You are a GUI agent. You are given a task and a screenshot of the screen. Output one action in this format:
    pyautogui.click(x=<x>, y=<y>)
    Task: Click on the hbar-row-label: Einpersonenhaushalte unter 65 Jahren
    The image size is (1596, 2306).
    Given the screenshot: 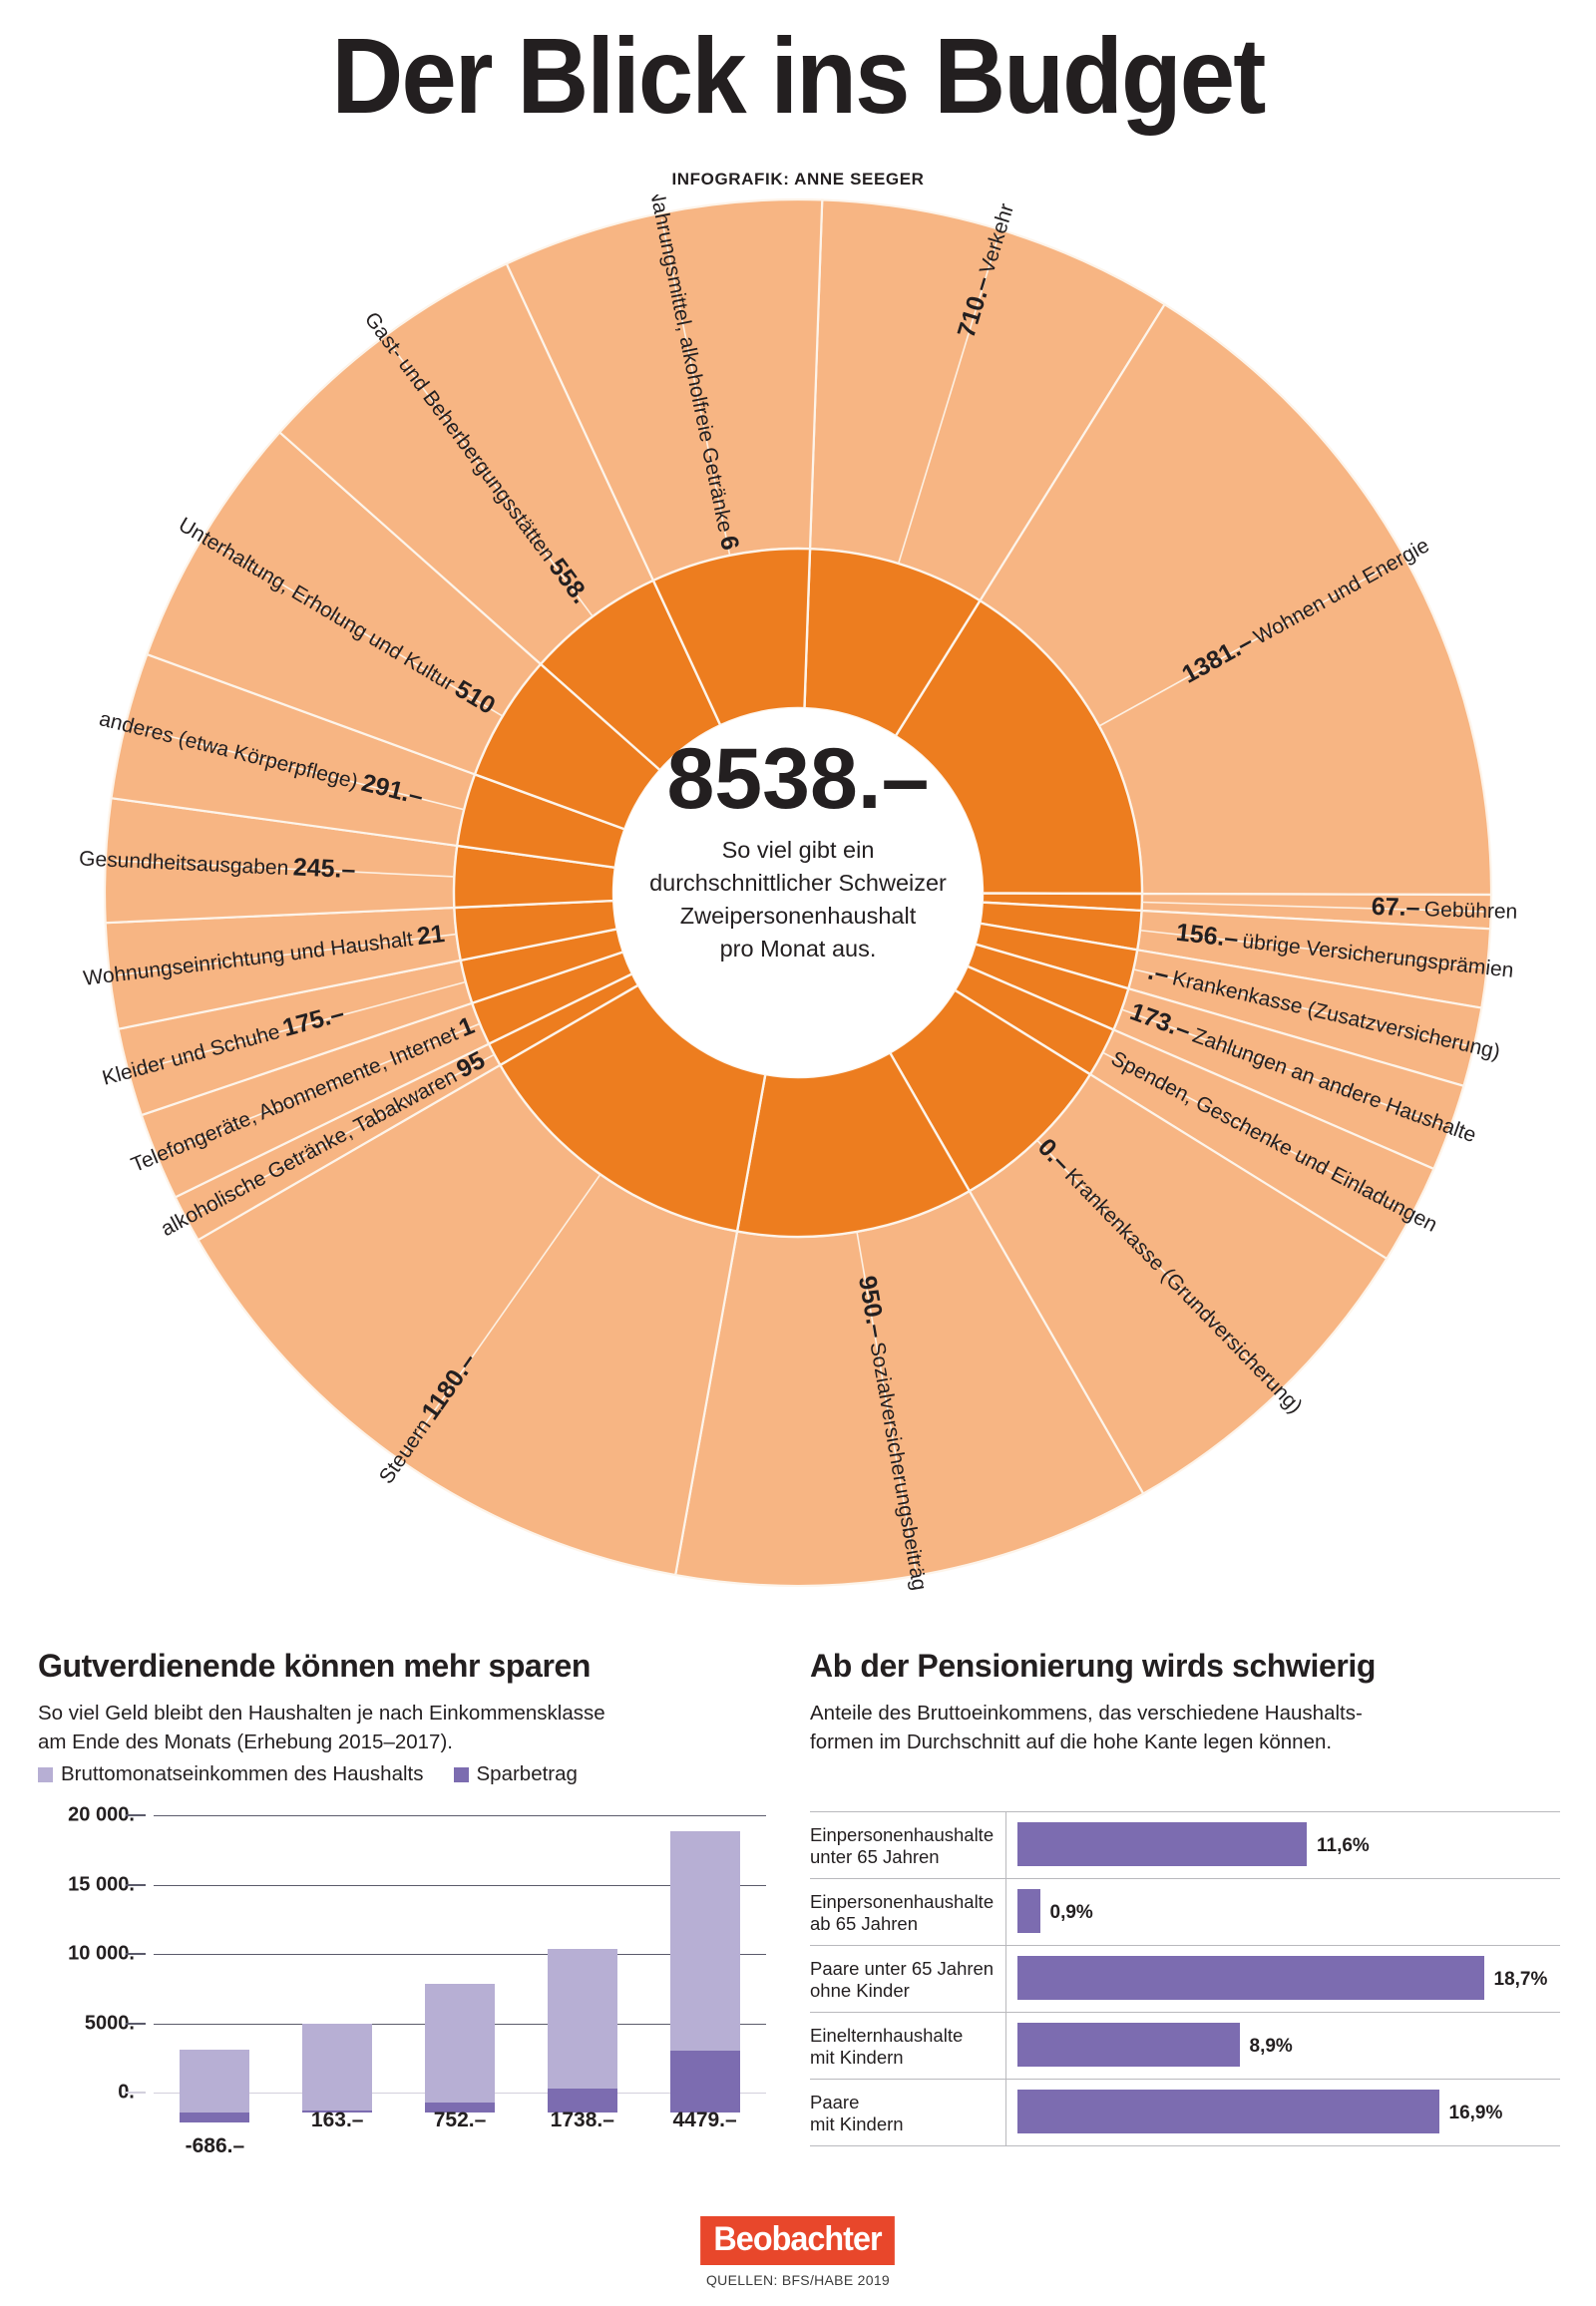 What is the action you would take?
    pyautogui.click(x=905, y=1846)
    